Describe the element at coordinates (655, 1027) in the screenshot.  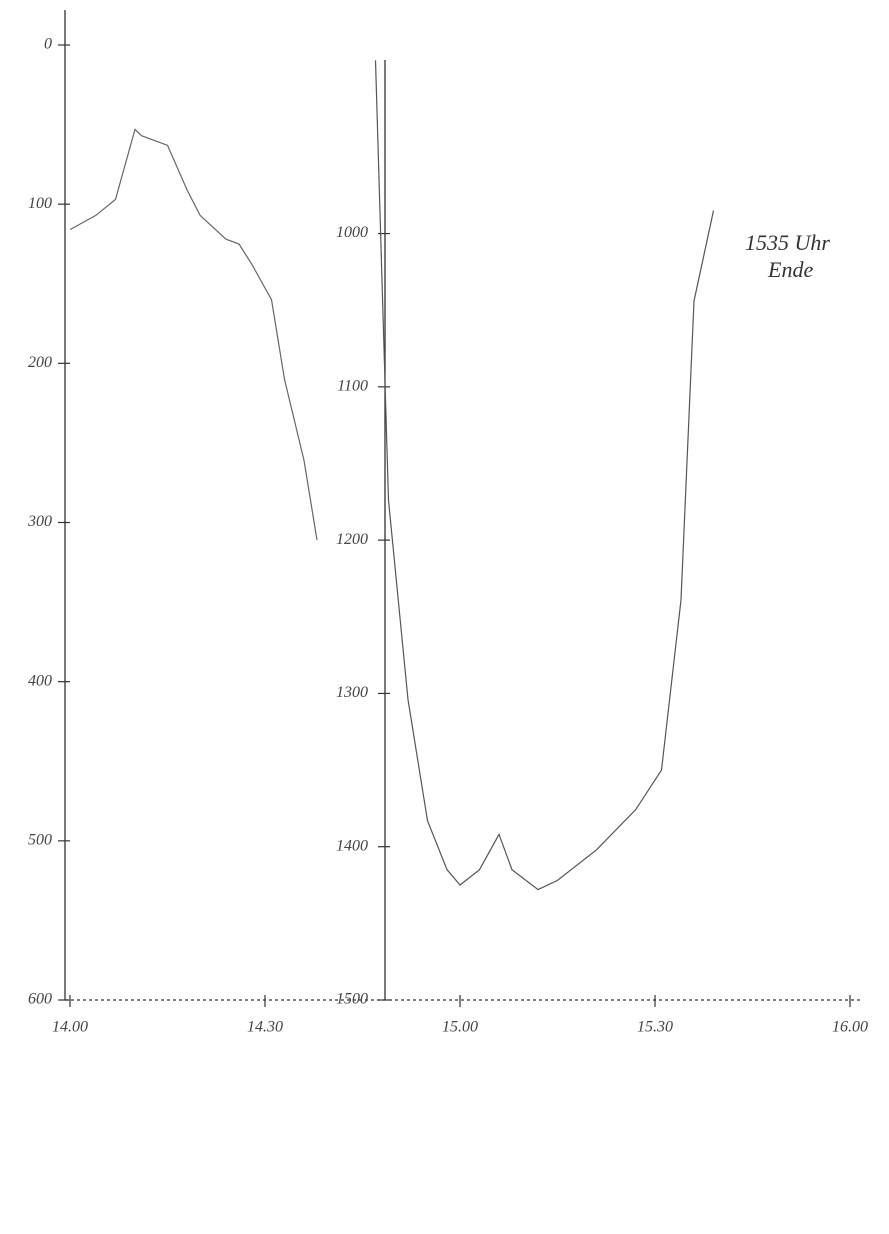
I see `x-tick-label: 15.30` at that location.